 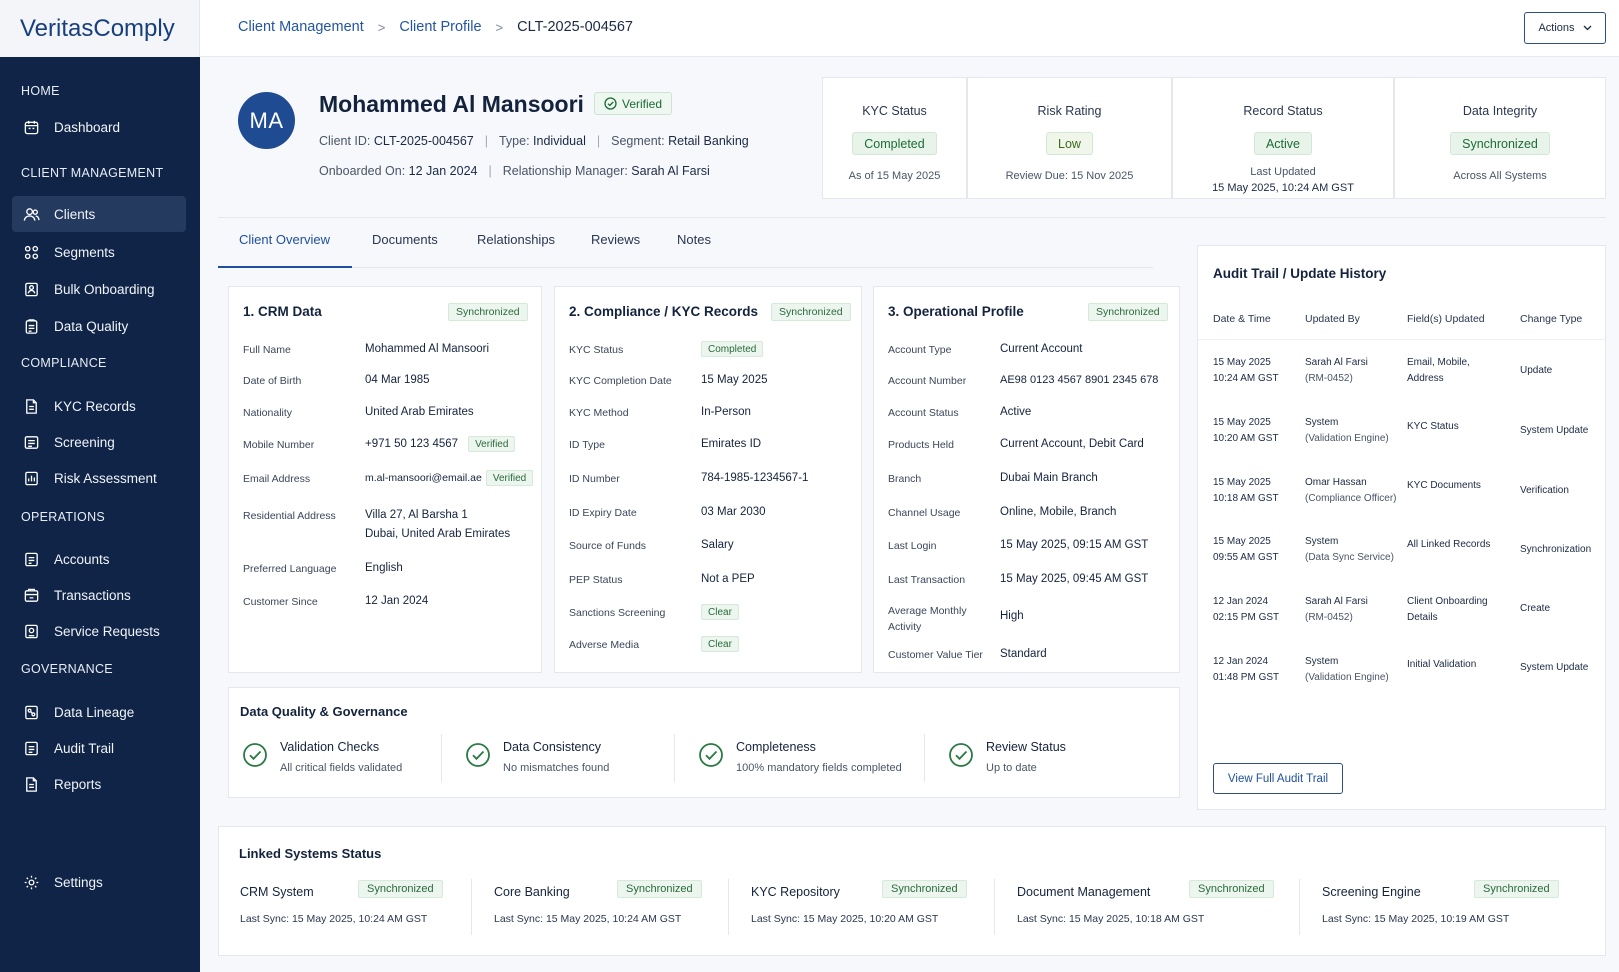 I want to click on field-value: Online, Mobile, Branch, so click(x=1058, y=512).